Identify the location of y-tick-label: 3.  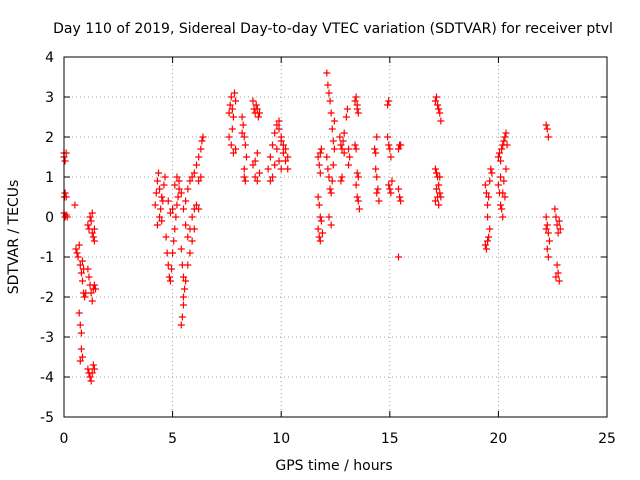
(49, 98).